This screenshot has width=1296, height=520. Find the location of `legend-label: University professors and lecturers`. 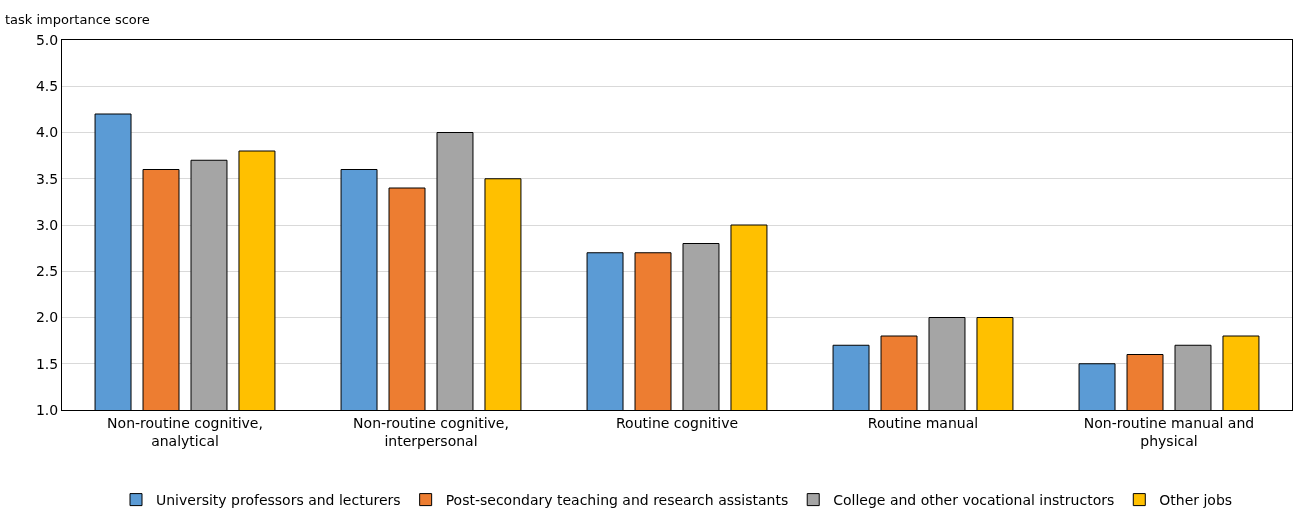

legend-label: University professors and lecturers is located at coordinates (278, 500).